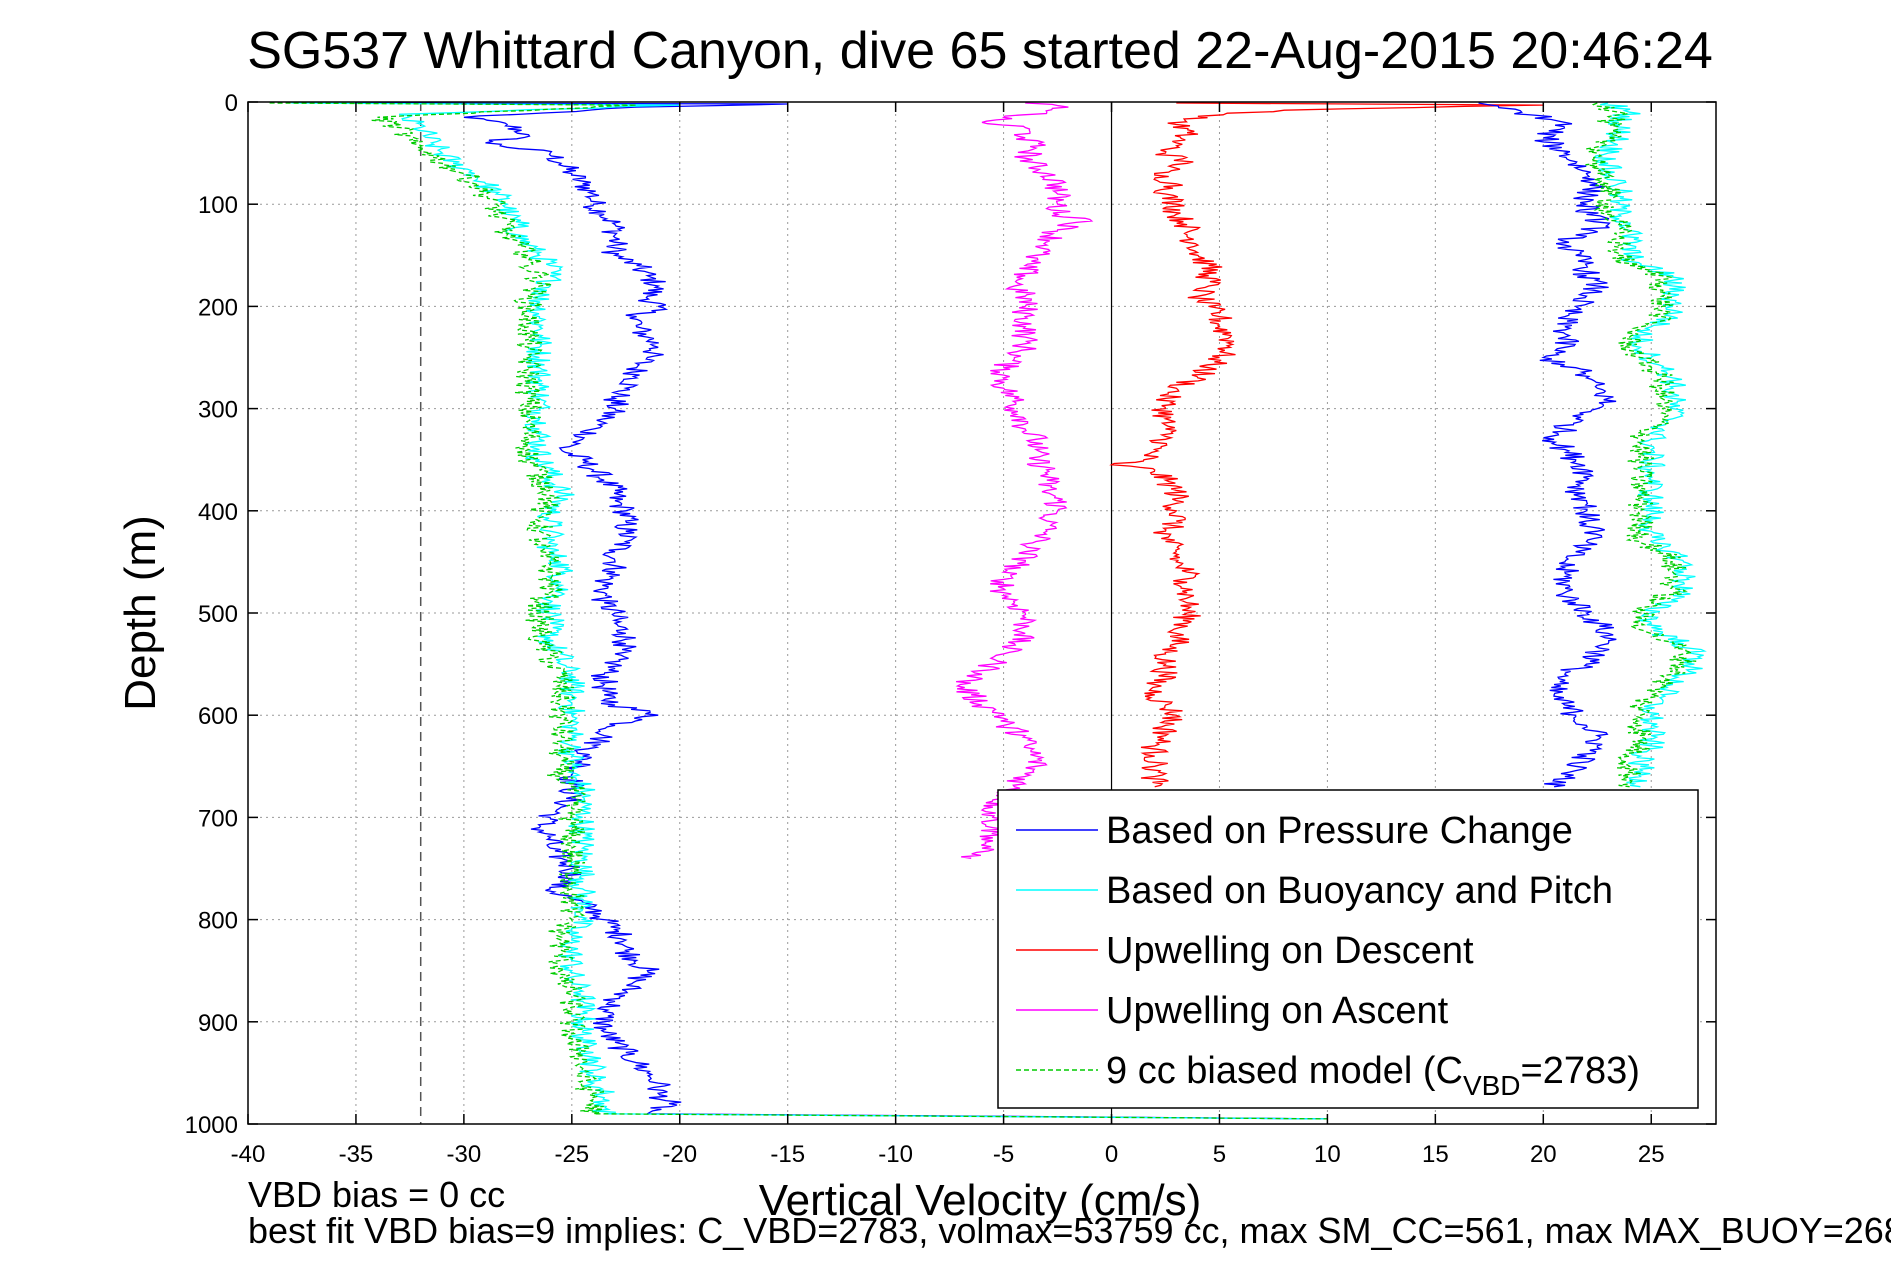 This screenshot has width=1891, height=1262. What do you see at coordinates (218, 410) in the screenshot?
I see `y-tick-label: 300` at bounding box center [218, 410].